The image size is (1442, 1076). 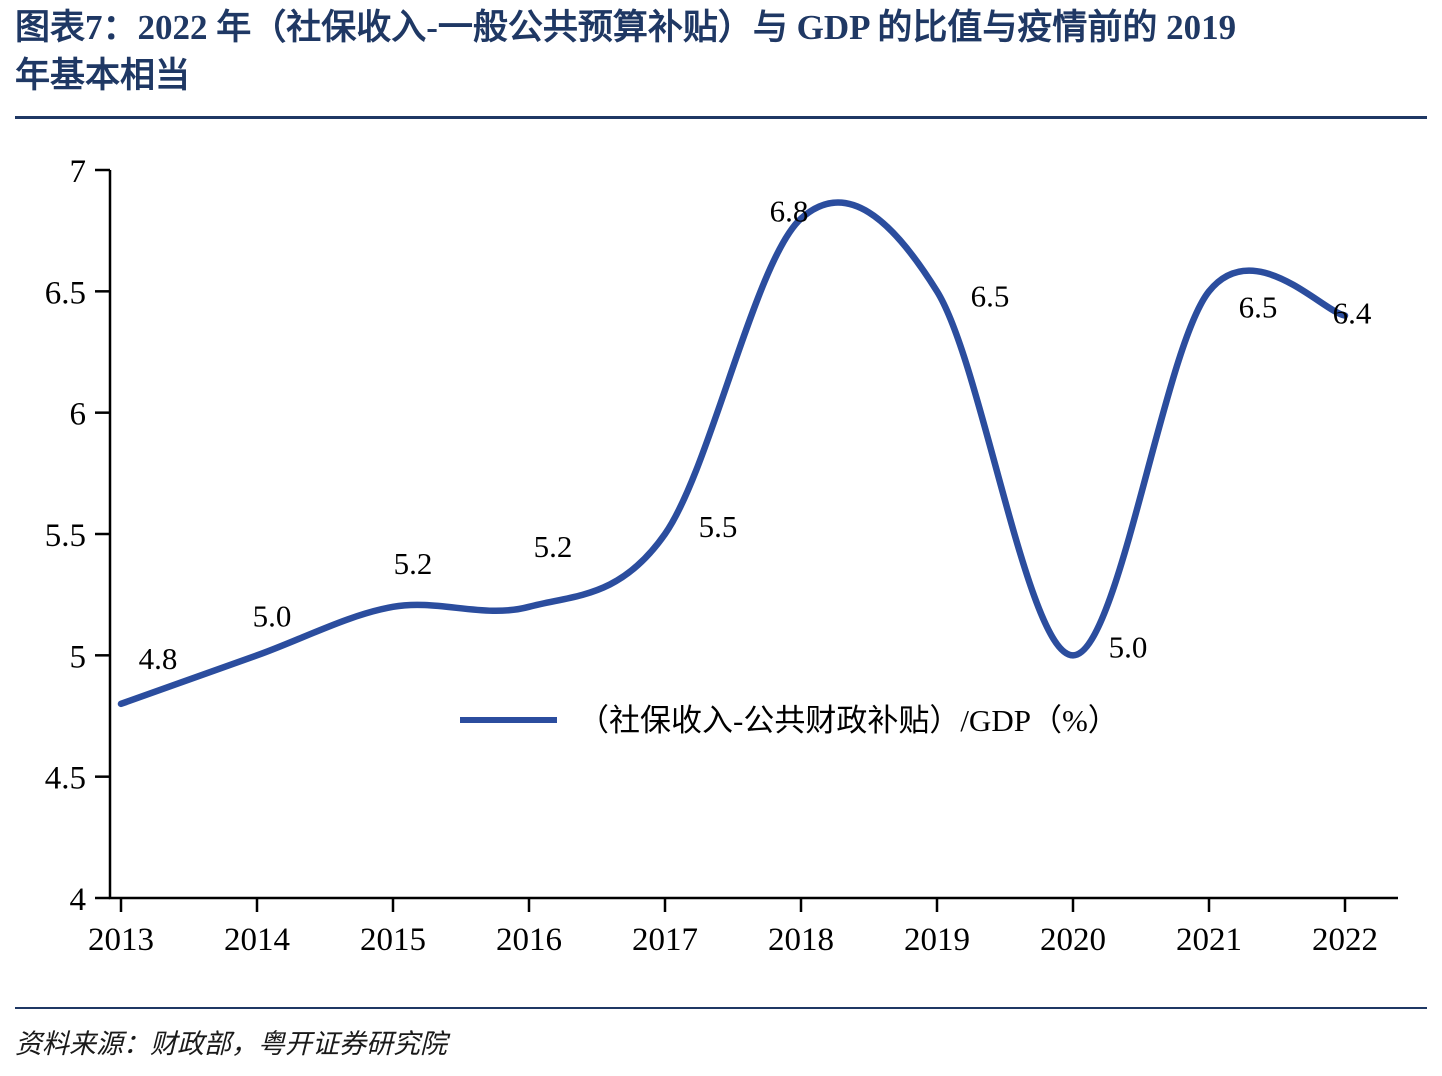 I want to click on y-tick-label: 5.5, so click(x=65, y=536).